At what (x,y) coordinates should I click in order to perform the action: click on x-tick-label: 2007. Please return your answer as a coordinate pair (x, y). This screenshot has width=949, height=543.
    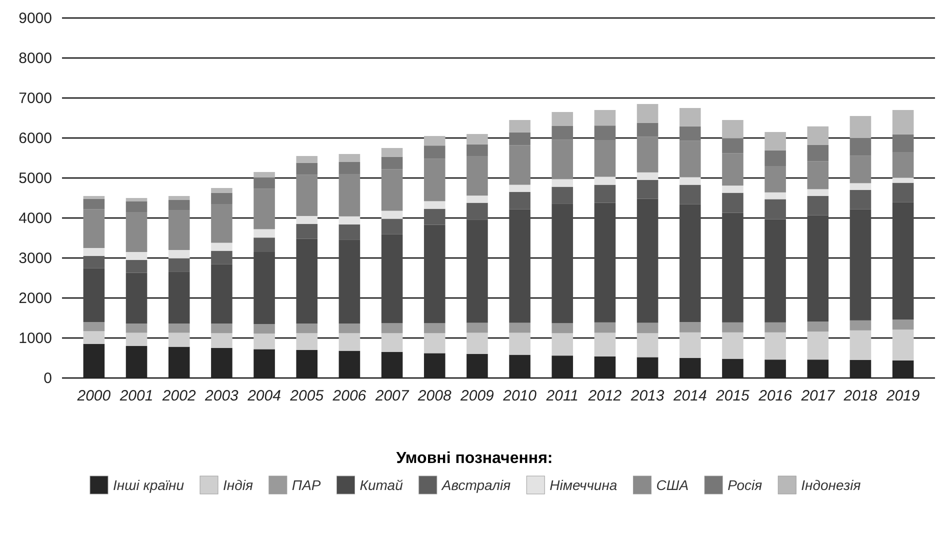
    Looking at the image, I should click on (392, 396).